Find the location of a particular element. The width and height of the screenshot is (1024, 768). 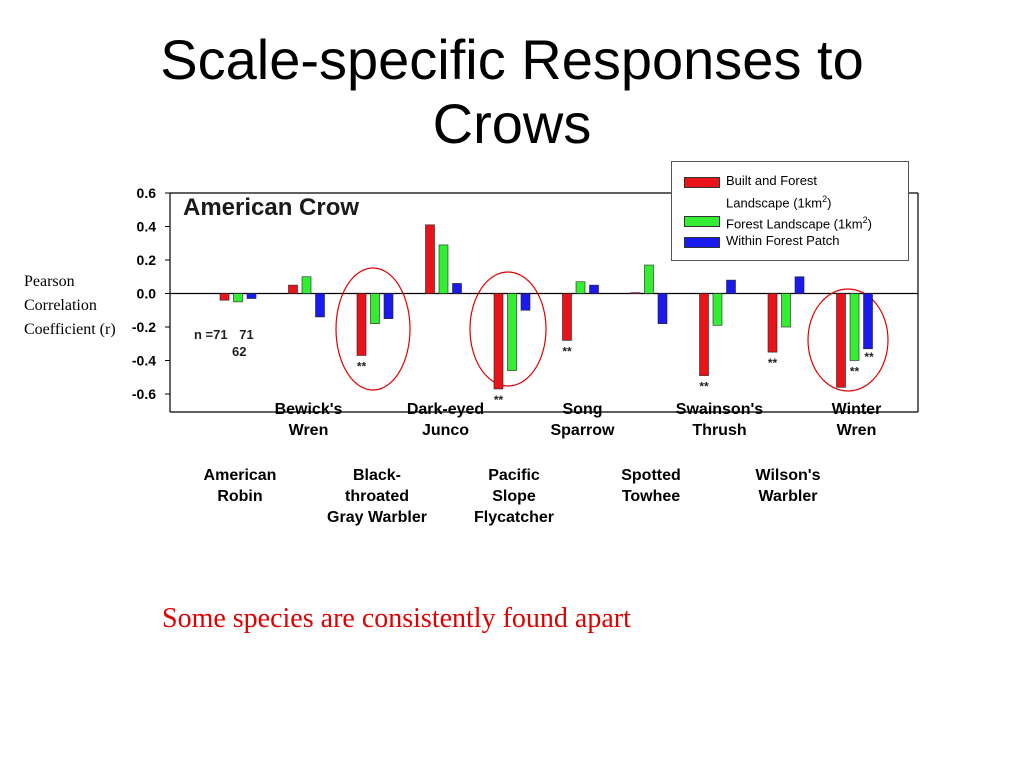

y-tick-label: -0.2 is located at coordinates (144, 327).